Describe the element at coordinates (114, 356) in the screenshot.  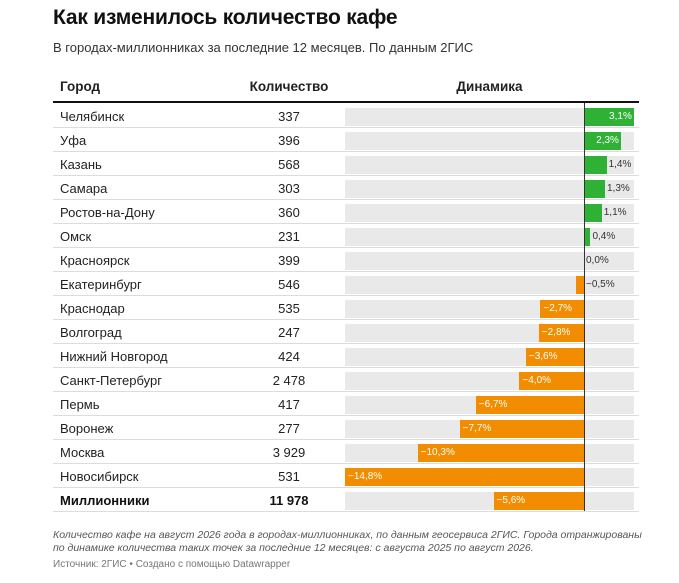
I see `city-name: Нижний Новгород` at that location.